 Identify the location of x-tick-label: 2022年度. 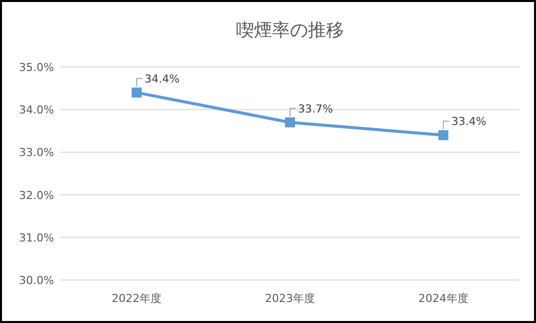
(137, 298).